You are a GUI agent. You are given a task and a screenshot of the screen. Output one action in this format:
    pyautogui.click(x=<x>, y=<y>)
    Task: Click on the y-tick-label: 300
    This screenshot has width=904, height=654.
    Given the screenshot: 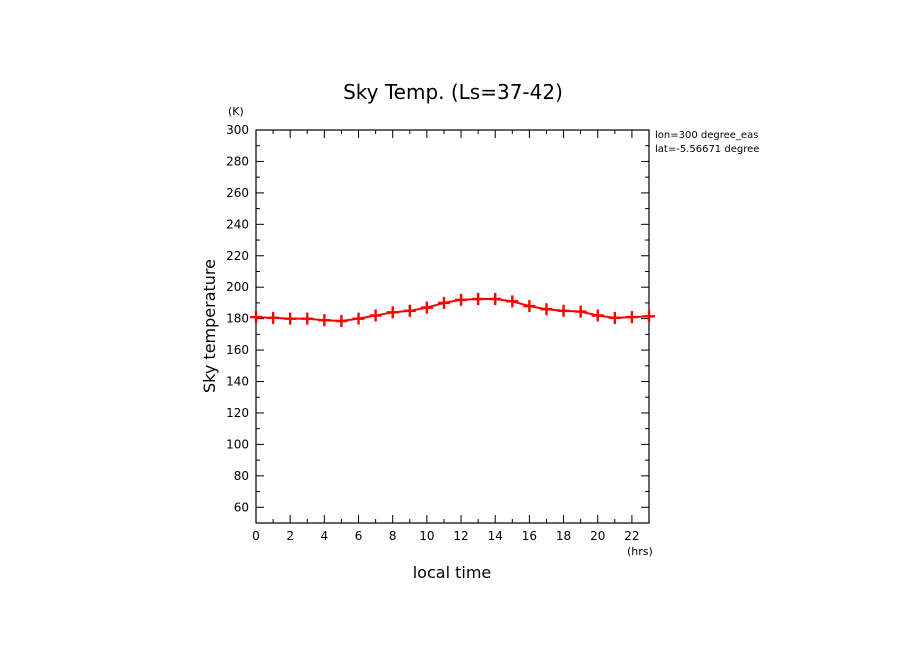 What is the action you would take?
    pyautogui.click(x=237, y=130)
    